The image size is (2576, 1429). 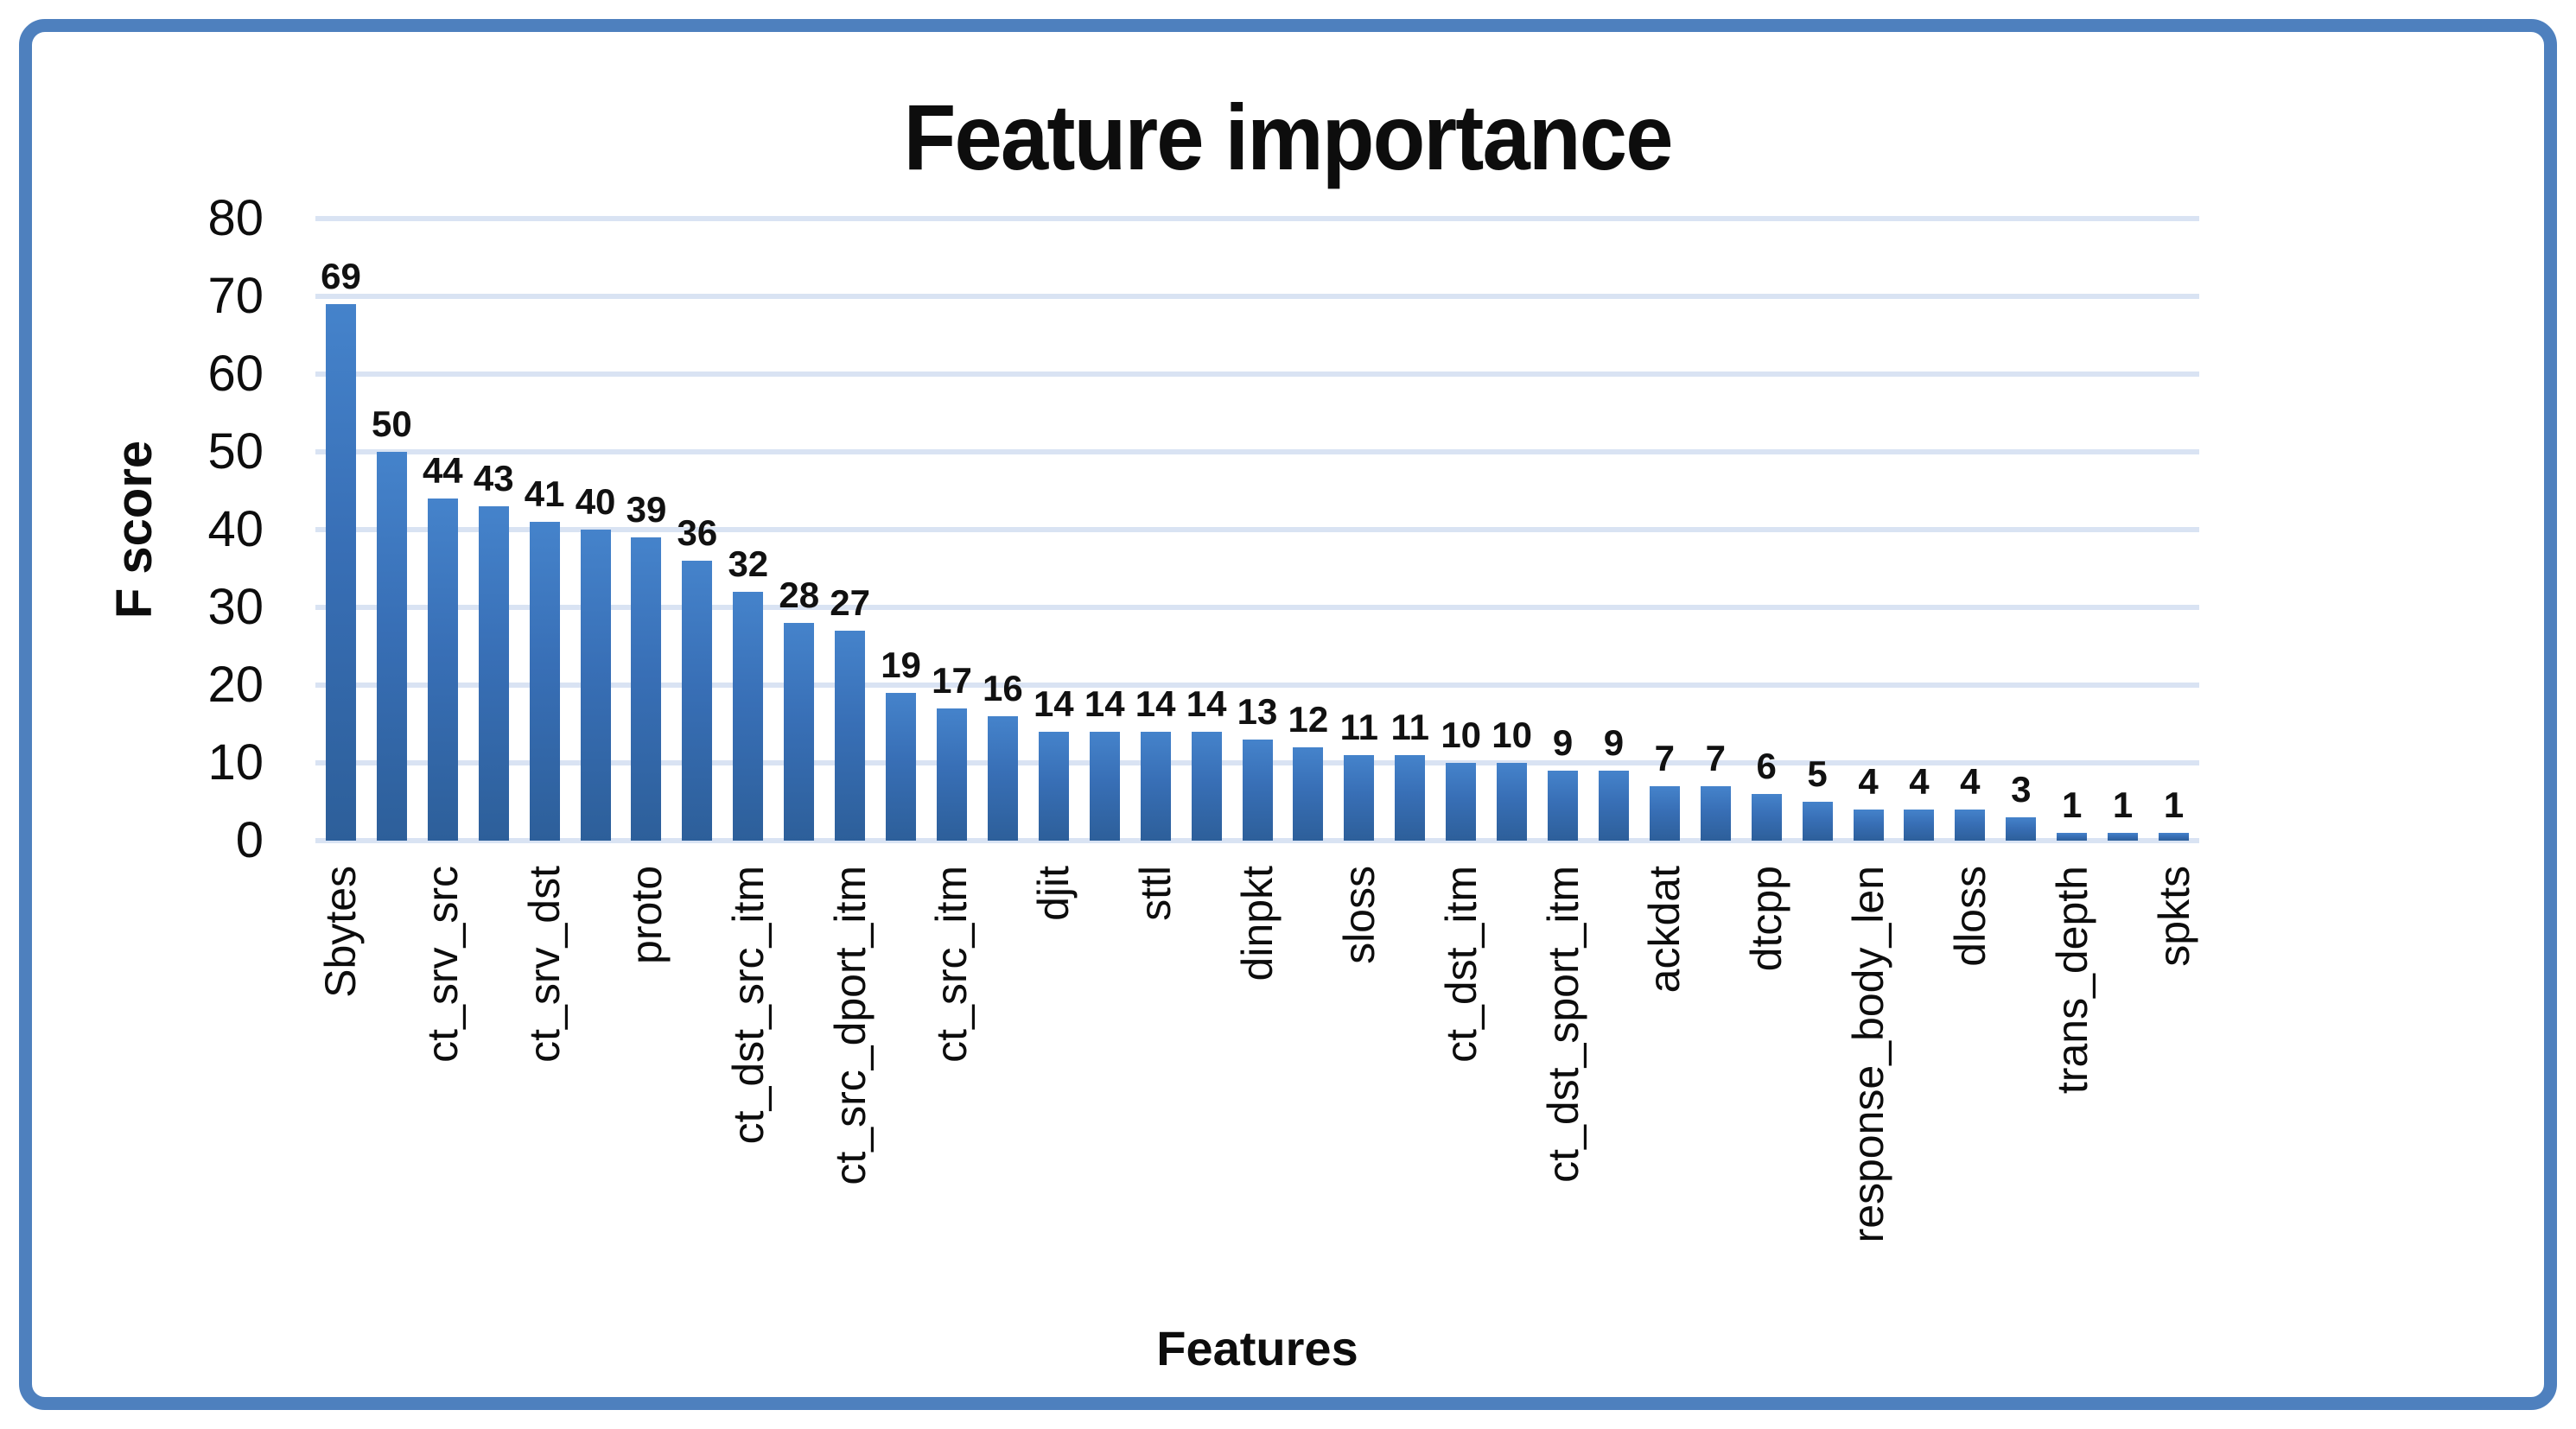 What do you see at coordinates (1054, 893) in the screenshot?
I see `x-tick-label: djit` at bounding box center [1054, 893].